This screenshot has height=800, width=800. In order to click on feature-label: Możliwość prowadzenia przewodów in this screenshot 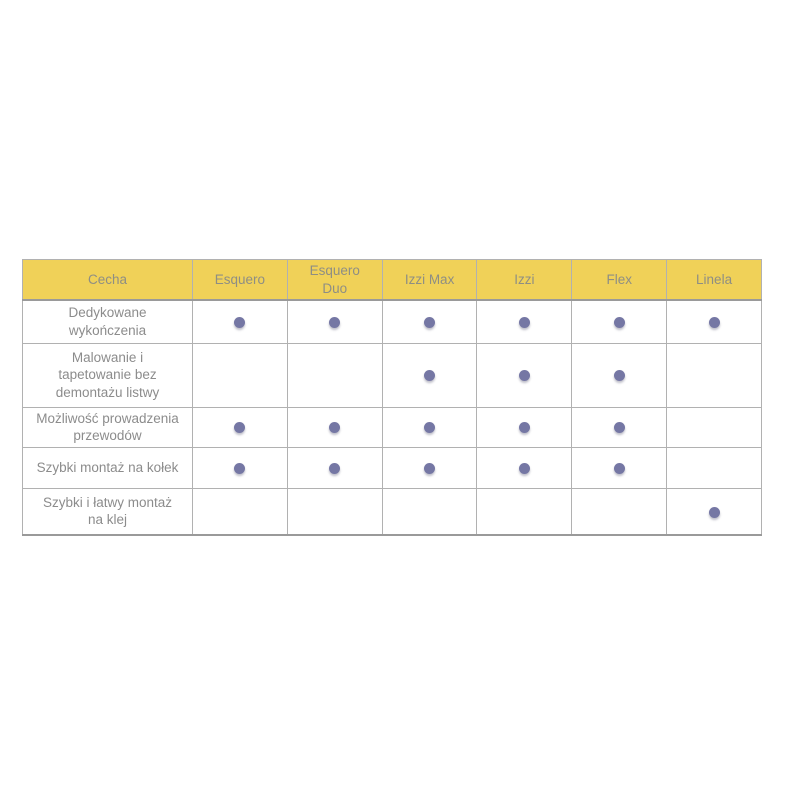, I will do `click(107, 427)`.